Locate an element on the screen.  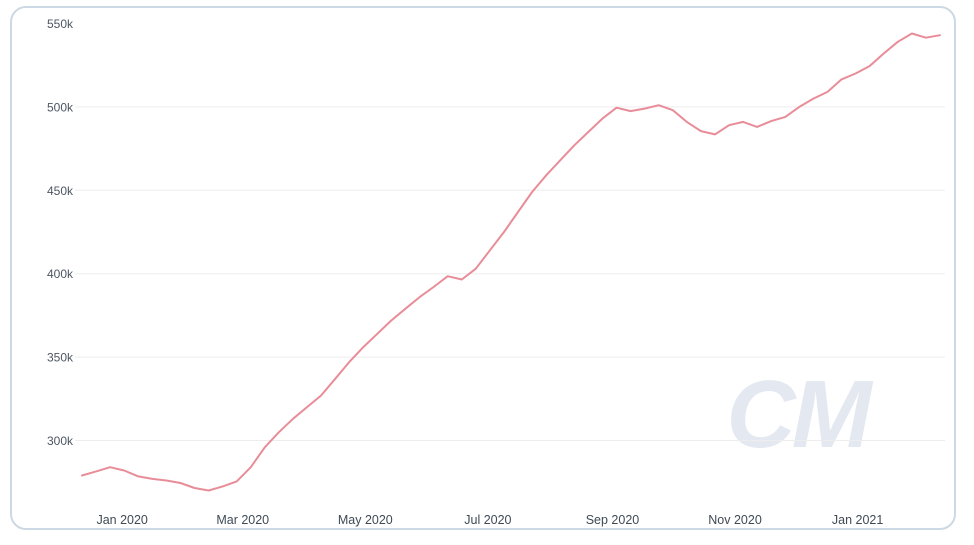
y-axis-label: 550k is located at coordinates (60, 24).